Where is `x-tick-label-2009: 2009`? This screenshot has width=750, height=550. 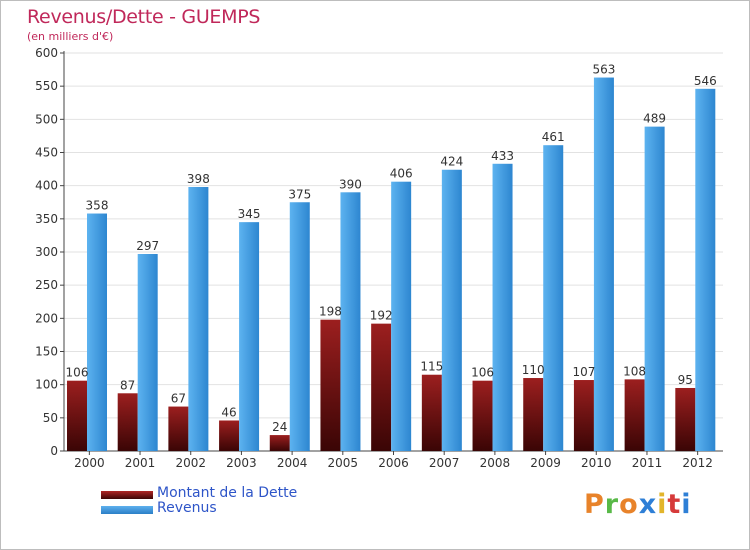 x-tick-label-2009: 2009 is located at coordinates (545, 463).